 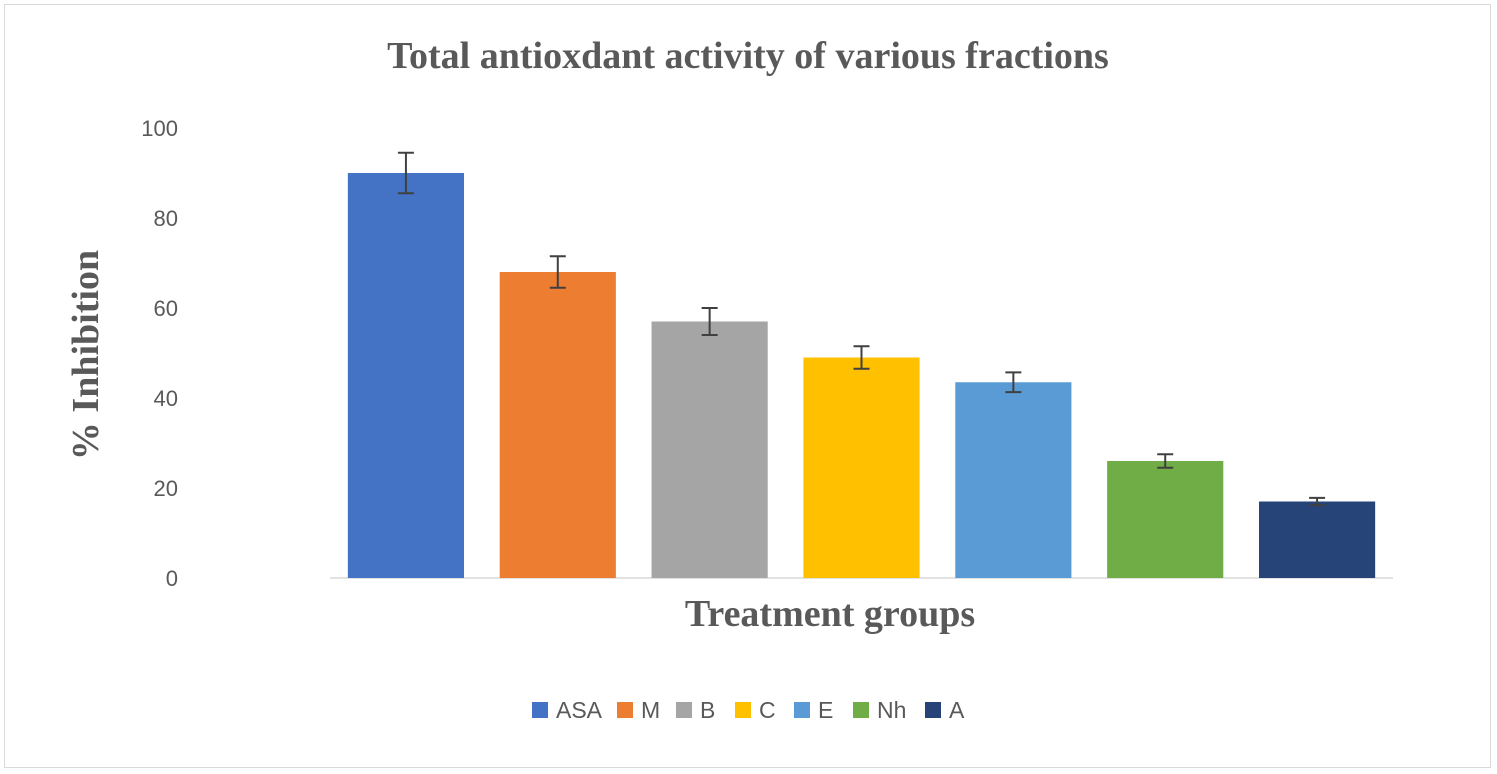 What do you see at coordinates (945, 710) in the screenshot?
I see `legend-item-a: A` at bounding box center [945, 710].